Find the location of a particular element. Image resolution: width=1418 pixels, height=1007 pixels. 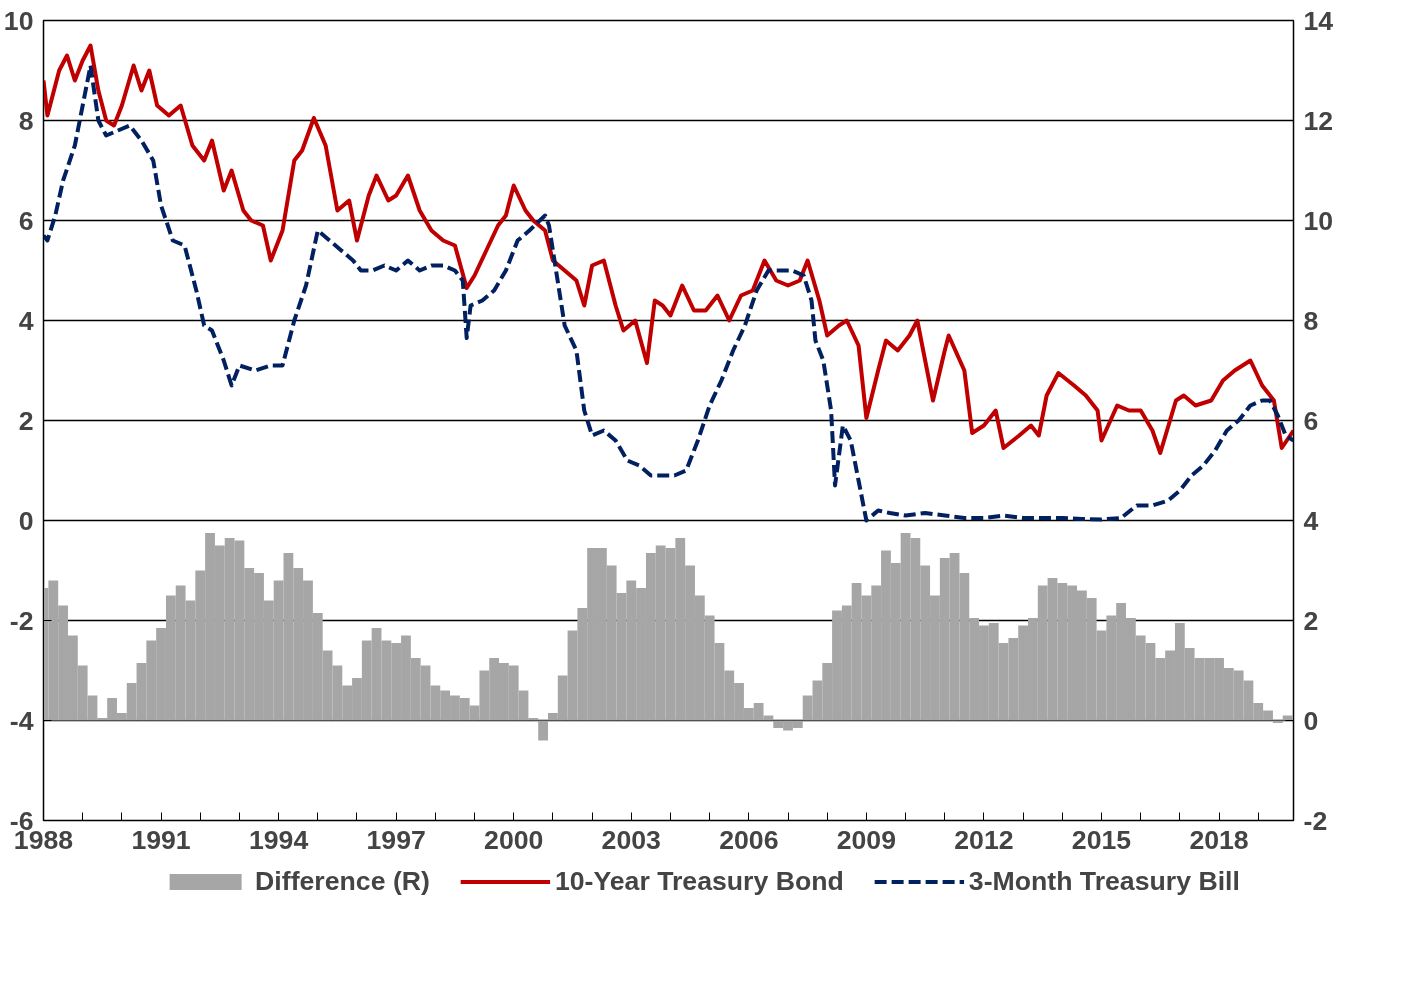

legend-label: Difference (R) is located at coordinates (342, 881).